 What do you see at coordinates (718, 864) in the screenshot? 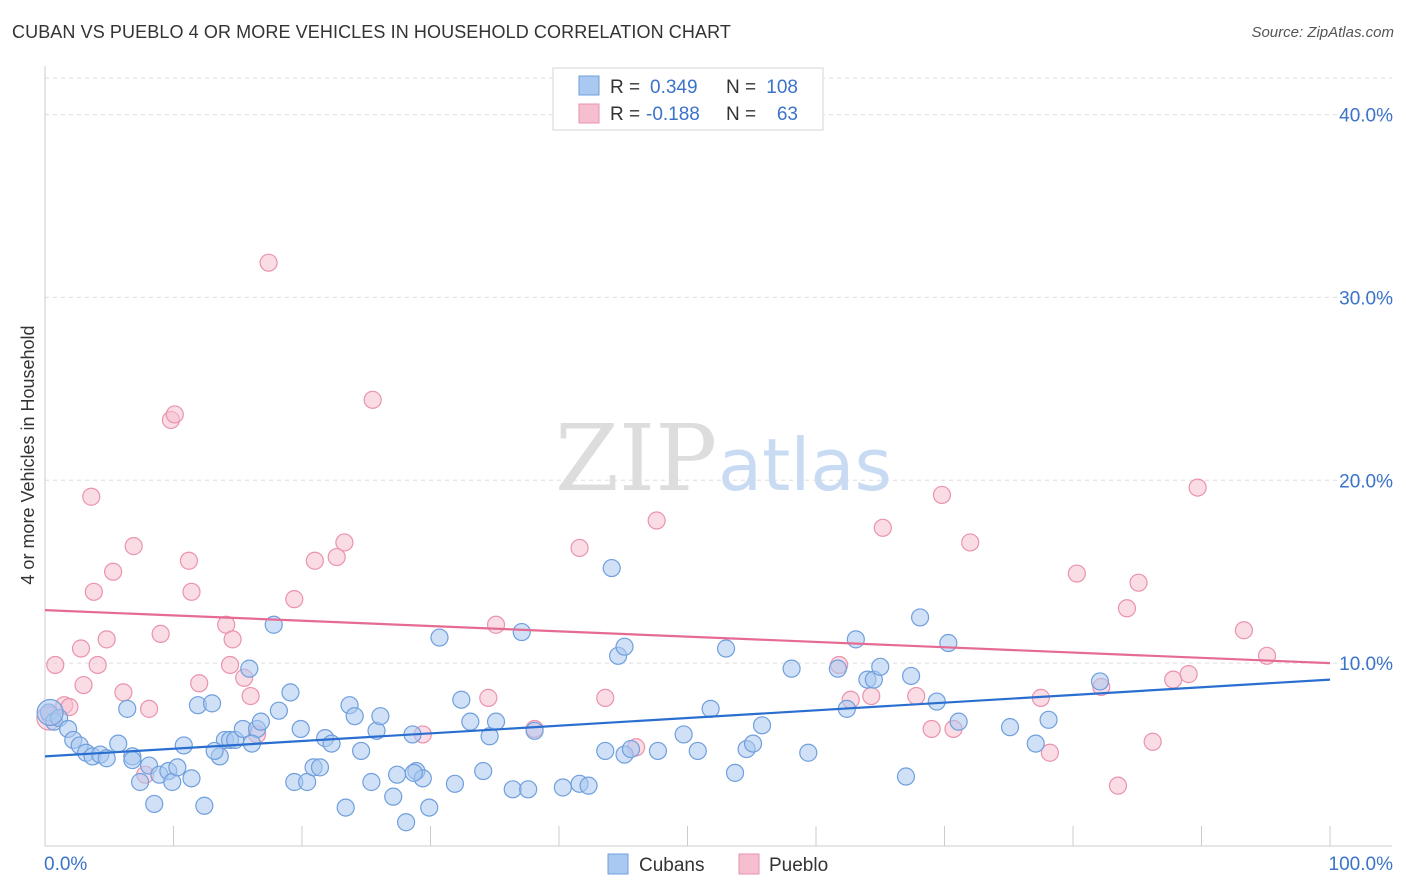
I see `x-tick-labels: 0.0% 100.0%` at bounding box center [718, 864].